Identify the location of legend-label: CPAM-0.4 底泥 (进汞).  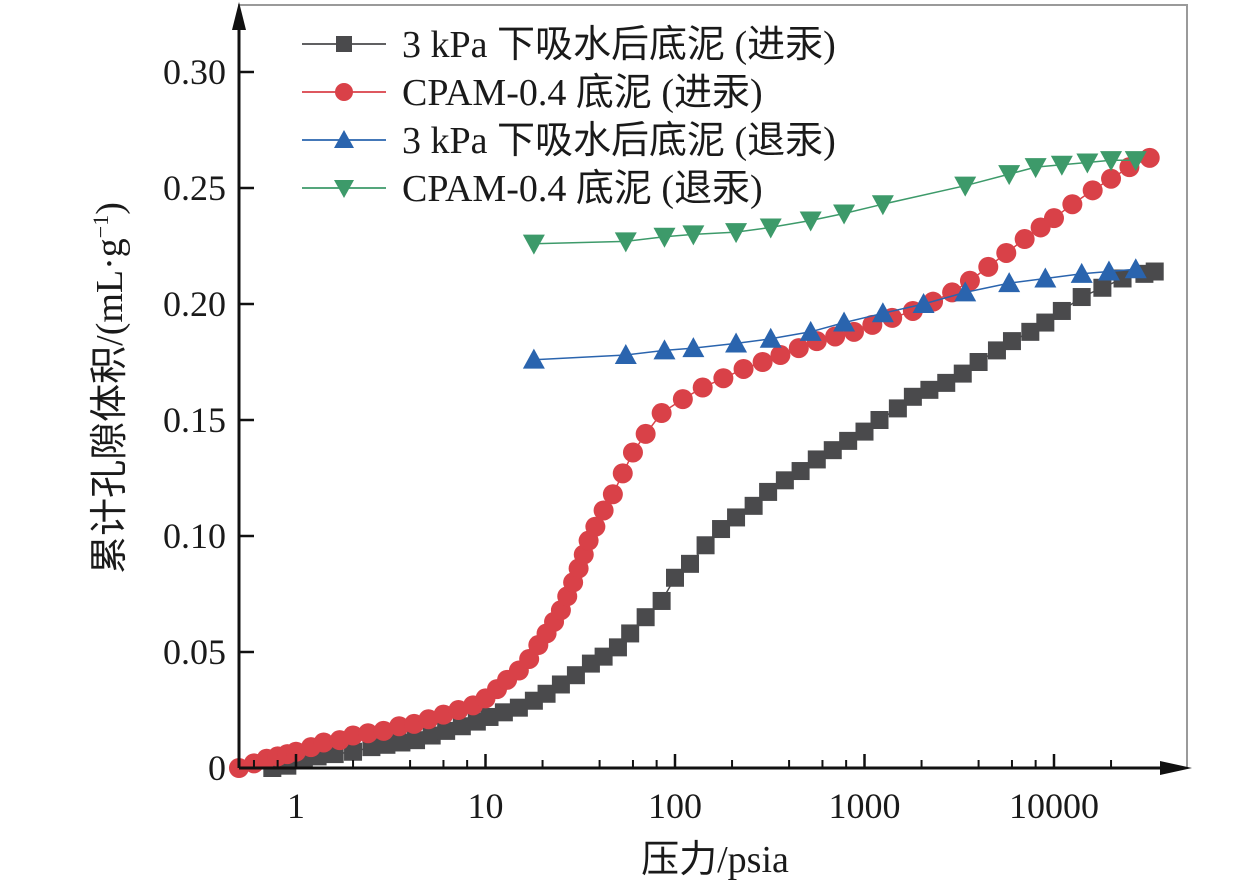
(582, 93).